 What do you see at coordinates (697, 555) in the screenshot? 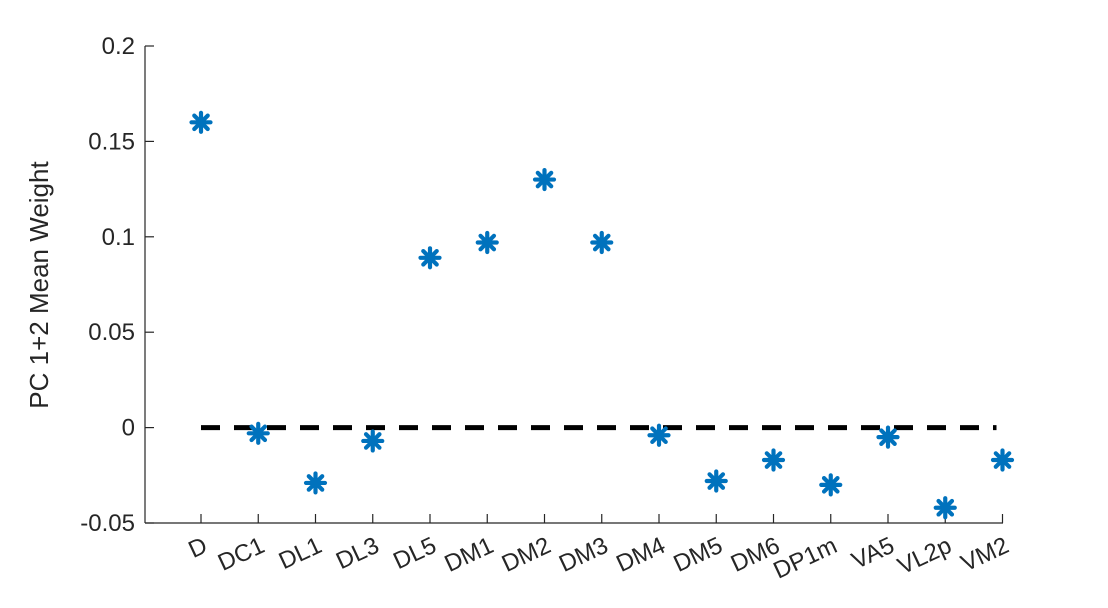
I see `x-tick-label: DM5` at bounding box center [697, 555].